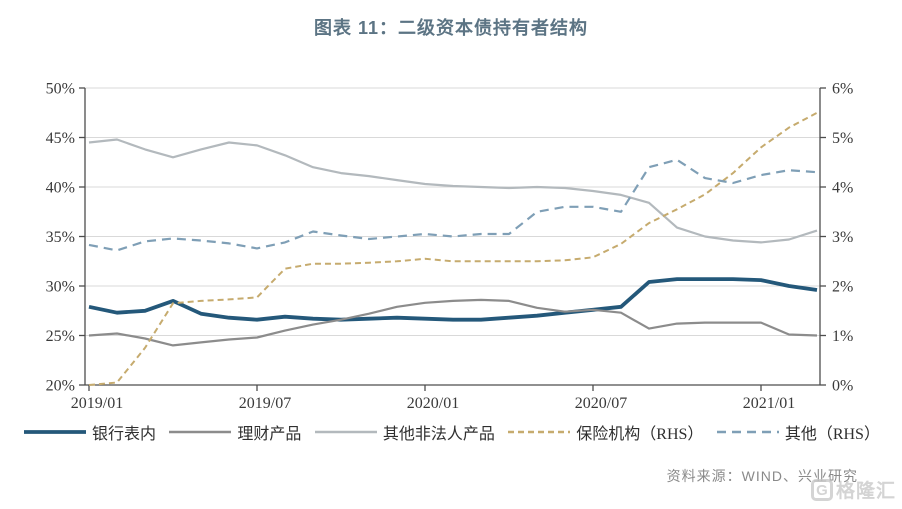  I want to click on right-axis-label: 2%, so click(842, 287).